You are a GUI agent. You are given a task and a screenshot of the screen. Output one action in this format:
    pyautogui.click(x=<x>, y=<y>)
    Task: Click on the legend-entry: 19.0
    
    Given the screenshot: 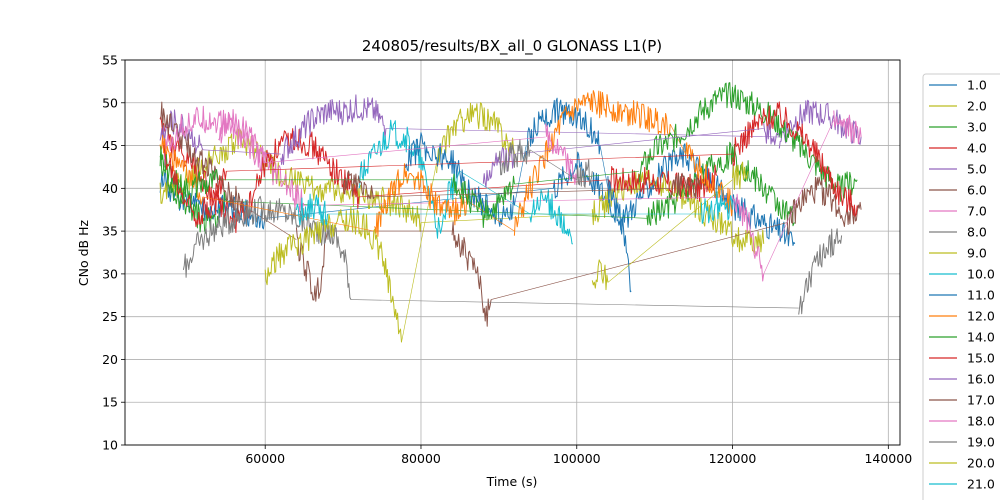 What is the action you would take?
    pyautogui.click(x=962, y=442)
    